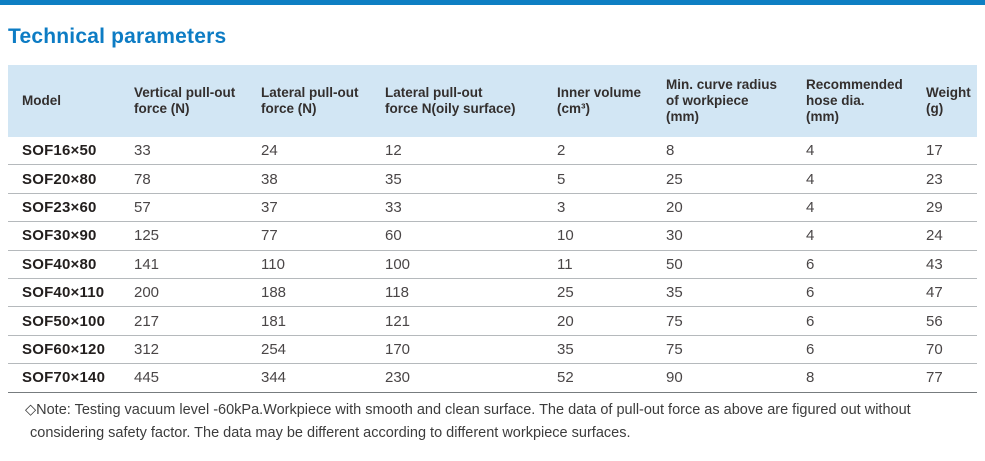 This screenshot has width=985, height=461. I want to click on lateral-pullout-force-oily-cell: 121, so click(398, 321).